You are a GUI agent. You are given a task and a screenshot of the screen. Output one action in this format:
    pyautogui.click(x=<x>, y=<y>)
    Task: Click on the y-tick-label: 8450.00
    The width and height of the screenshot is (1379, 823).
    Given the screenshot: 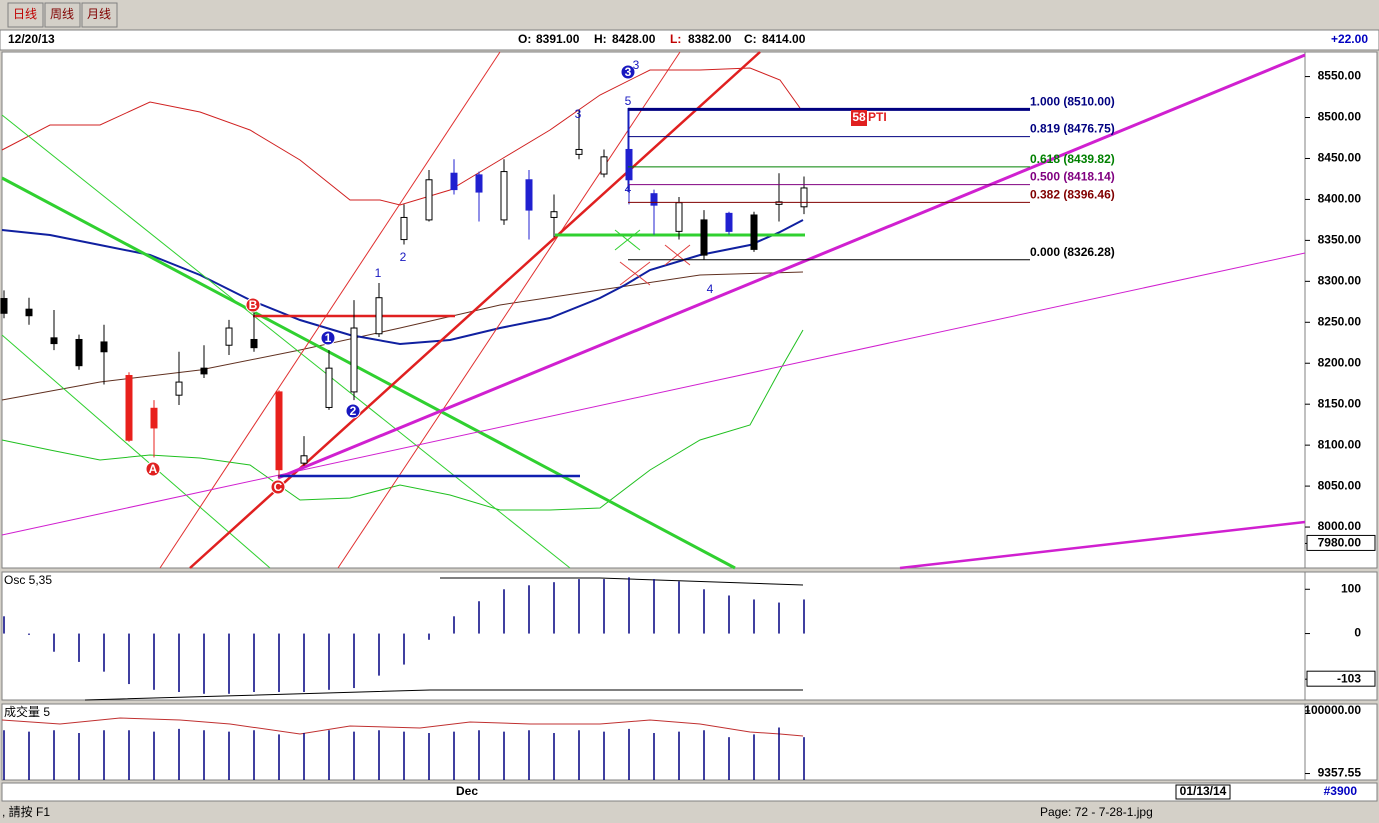 What is the action you would take?
    pyautogui.click(x=1340, y=158)
    